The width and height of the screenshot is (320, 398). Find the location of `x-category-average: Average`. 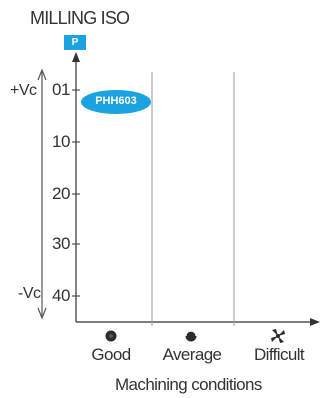

x-category-average: Average is located at coordinates (192, 354).